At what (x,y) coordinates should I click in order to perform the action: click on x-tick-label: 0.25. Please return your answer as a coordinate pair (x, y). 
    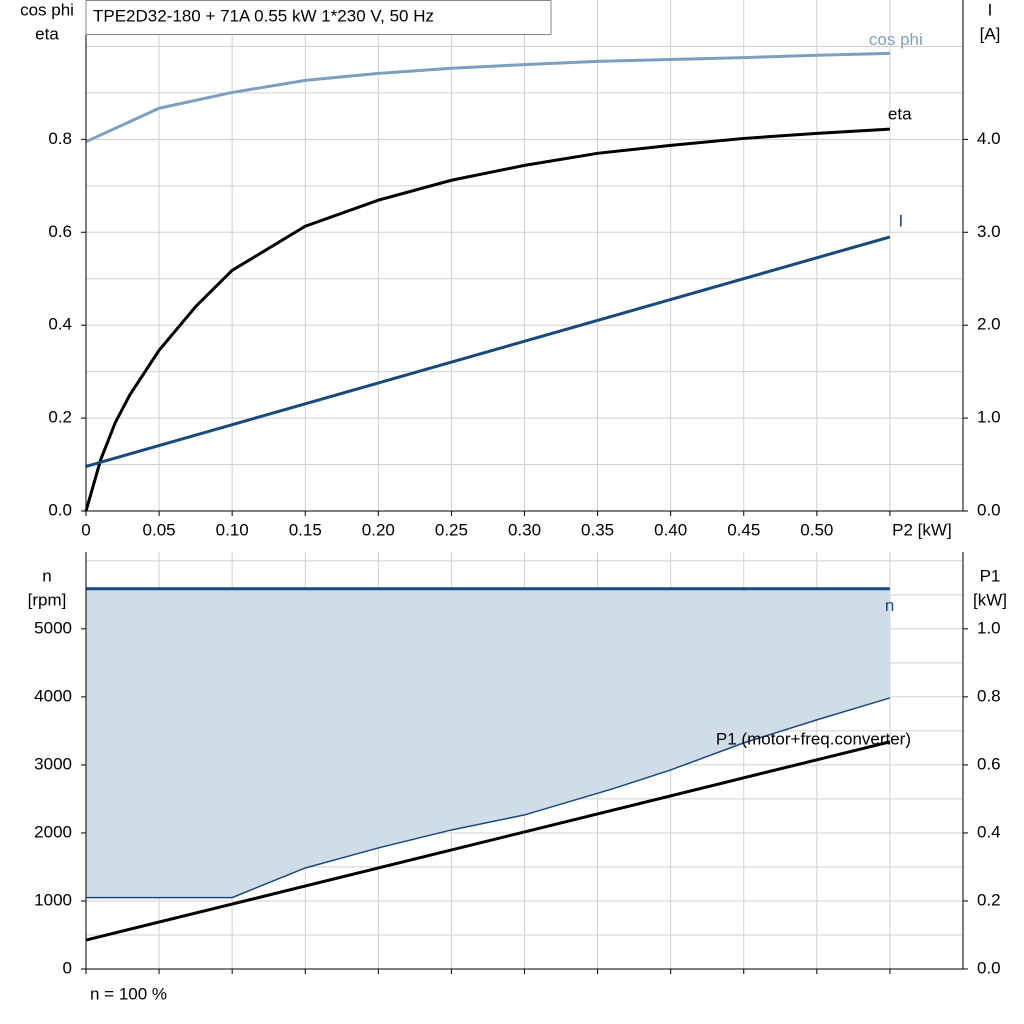
    Looking at the image, I should click on (451, 529).